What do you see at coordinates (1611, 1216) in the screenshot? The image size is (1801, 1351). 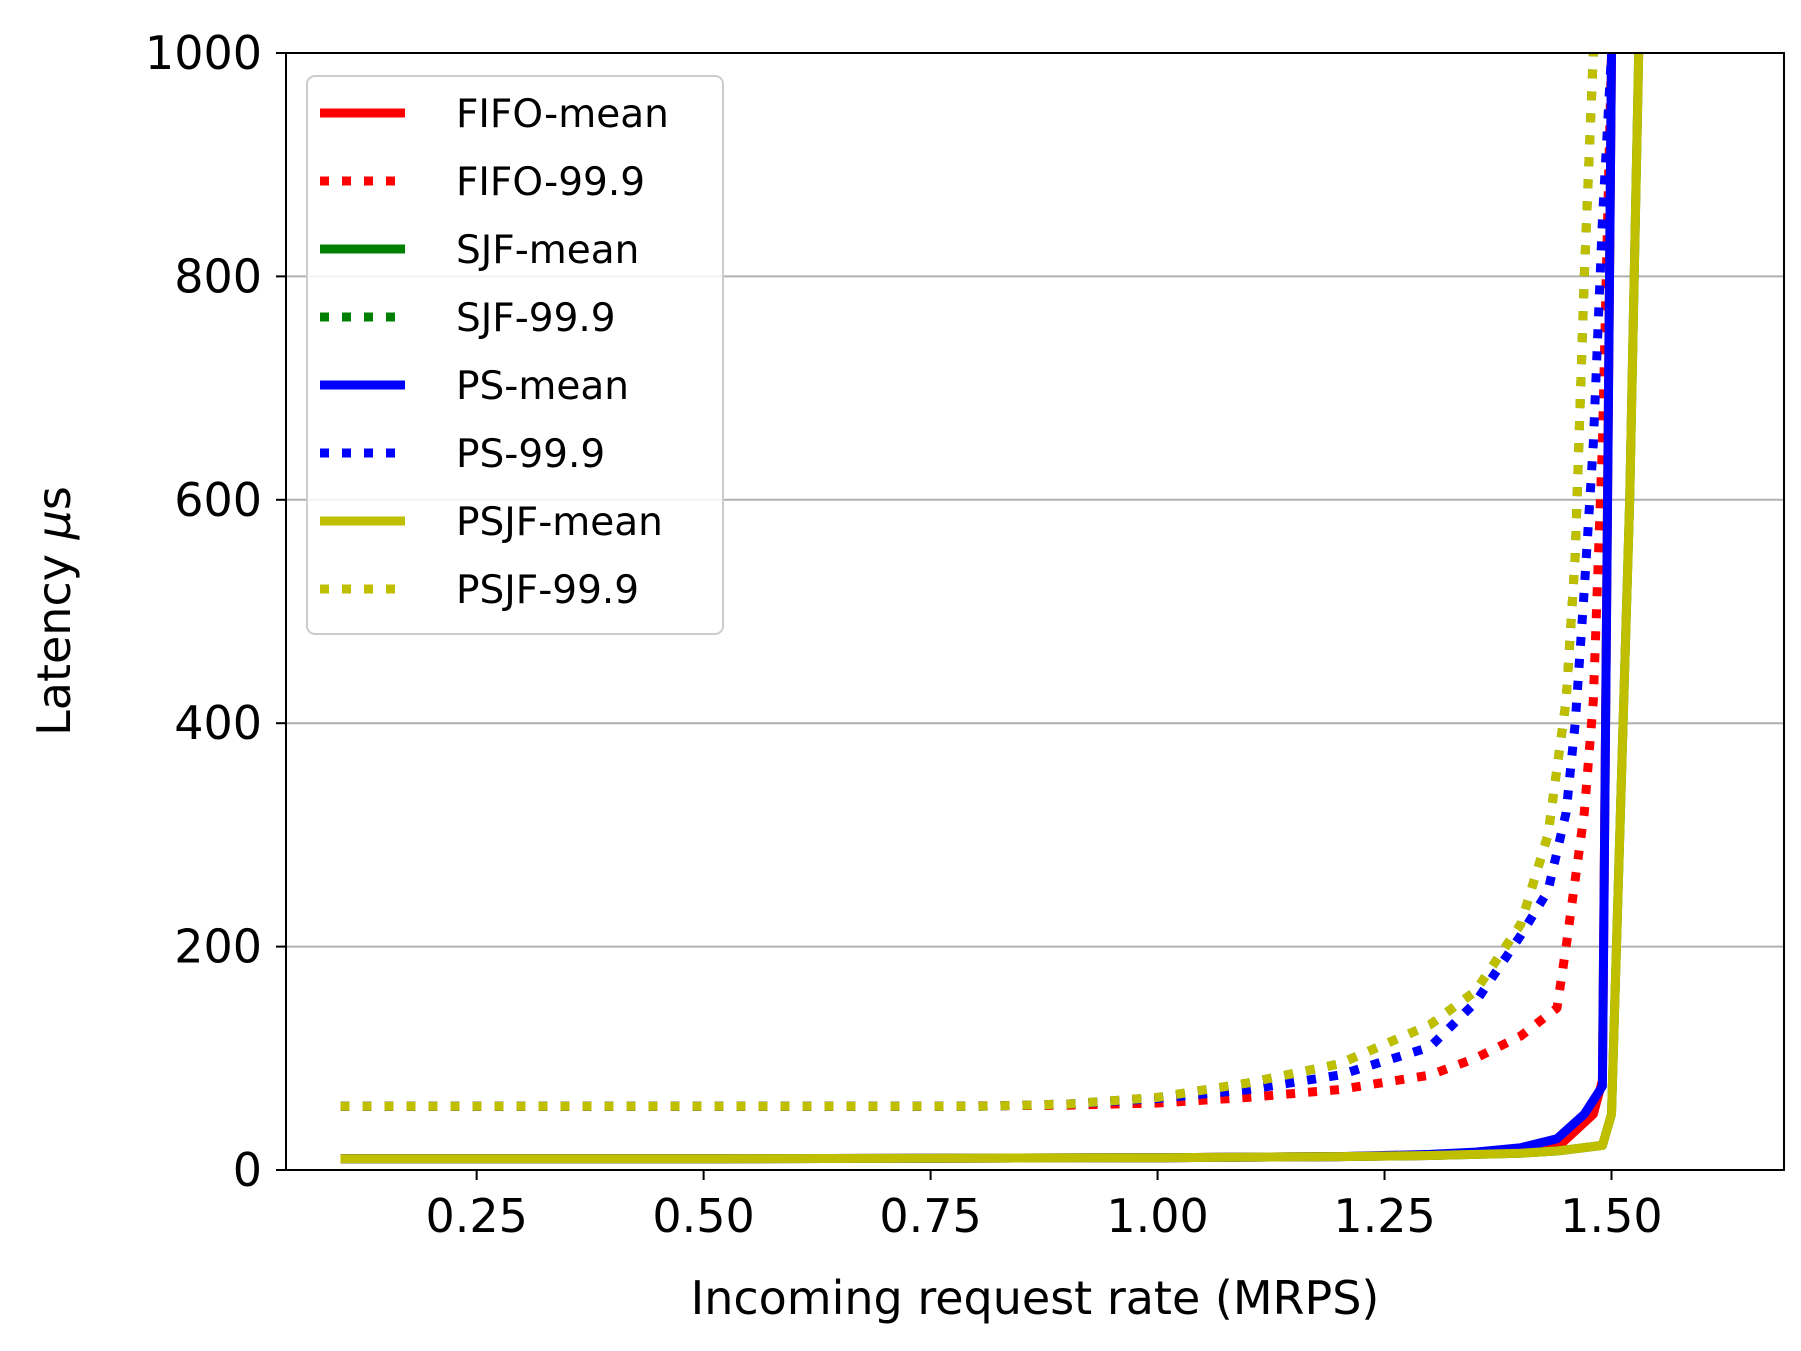 I see `x-tick-label: 1.50` at bounding box center [1611, 1216].